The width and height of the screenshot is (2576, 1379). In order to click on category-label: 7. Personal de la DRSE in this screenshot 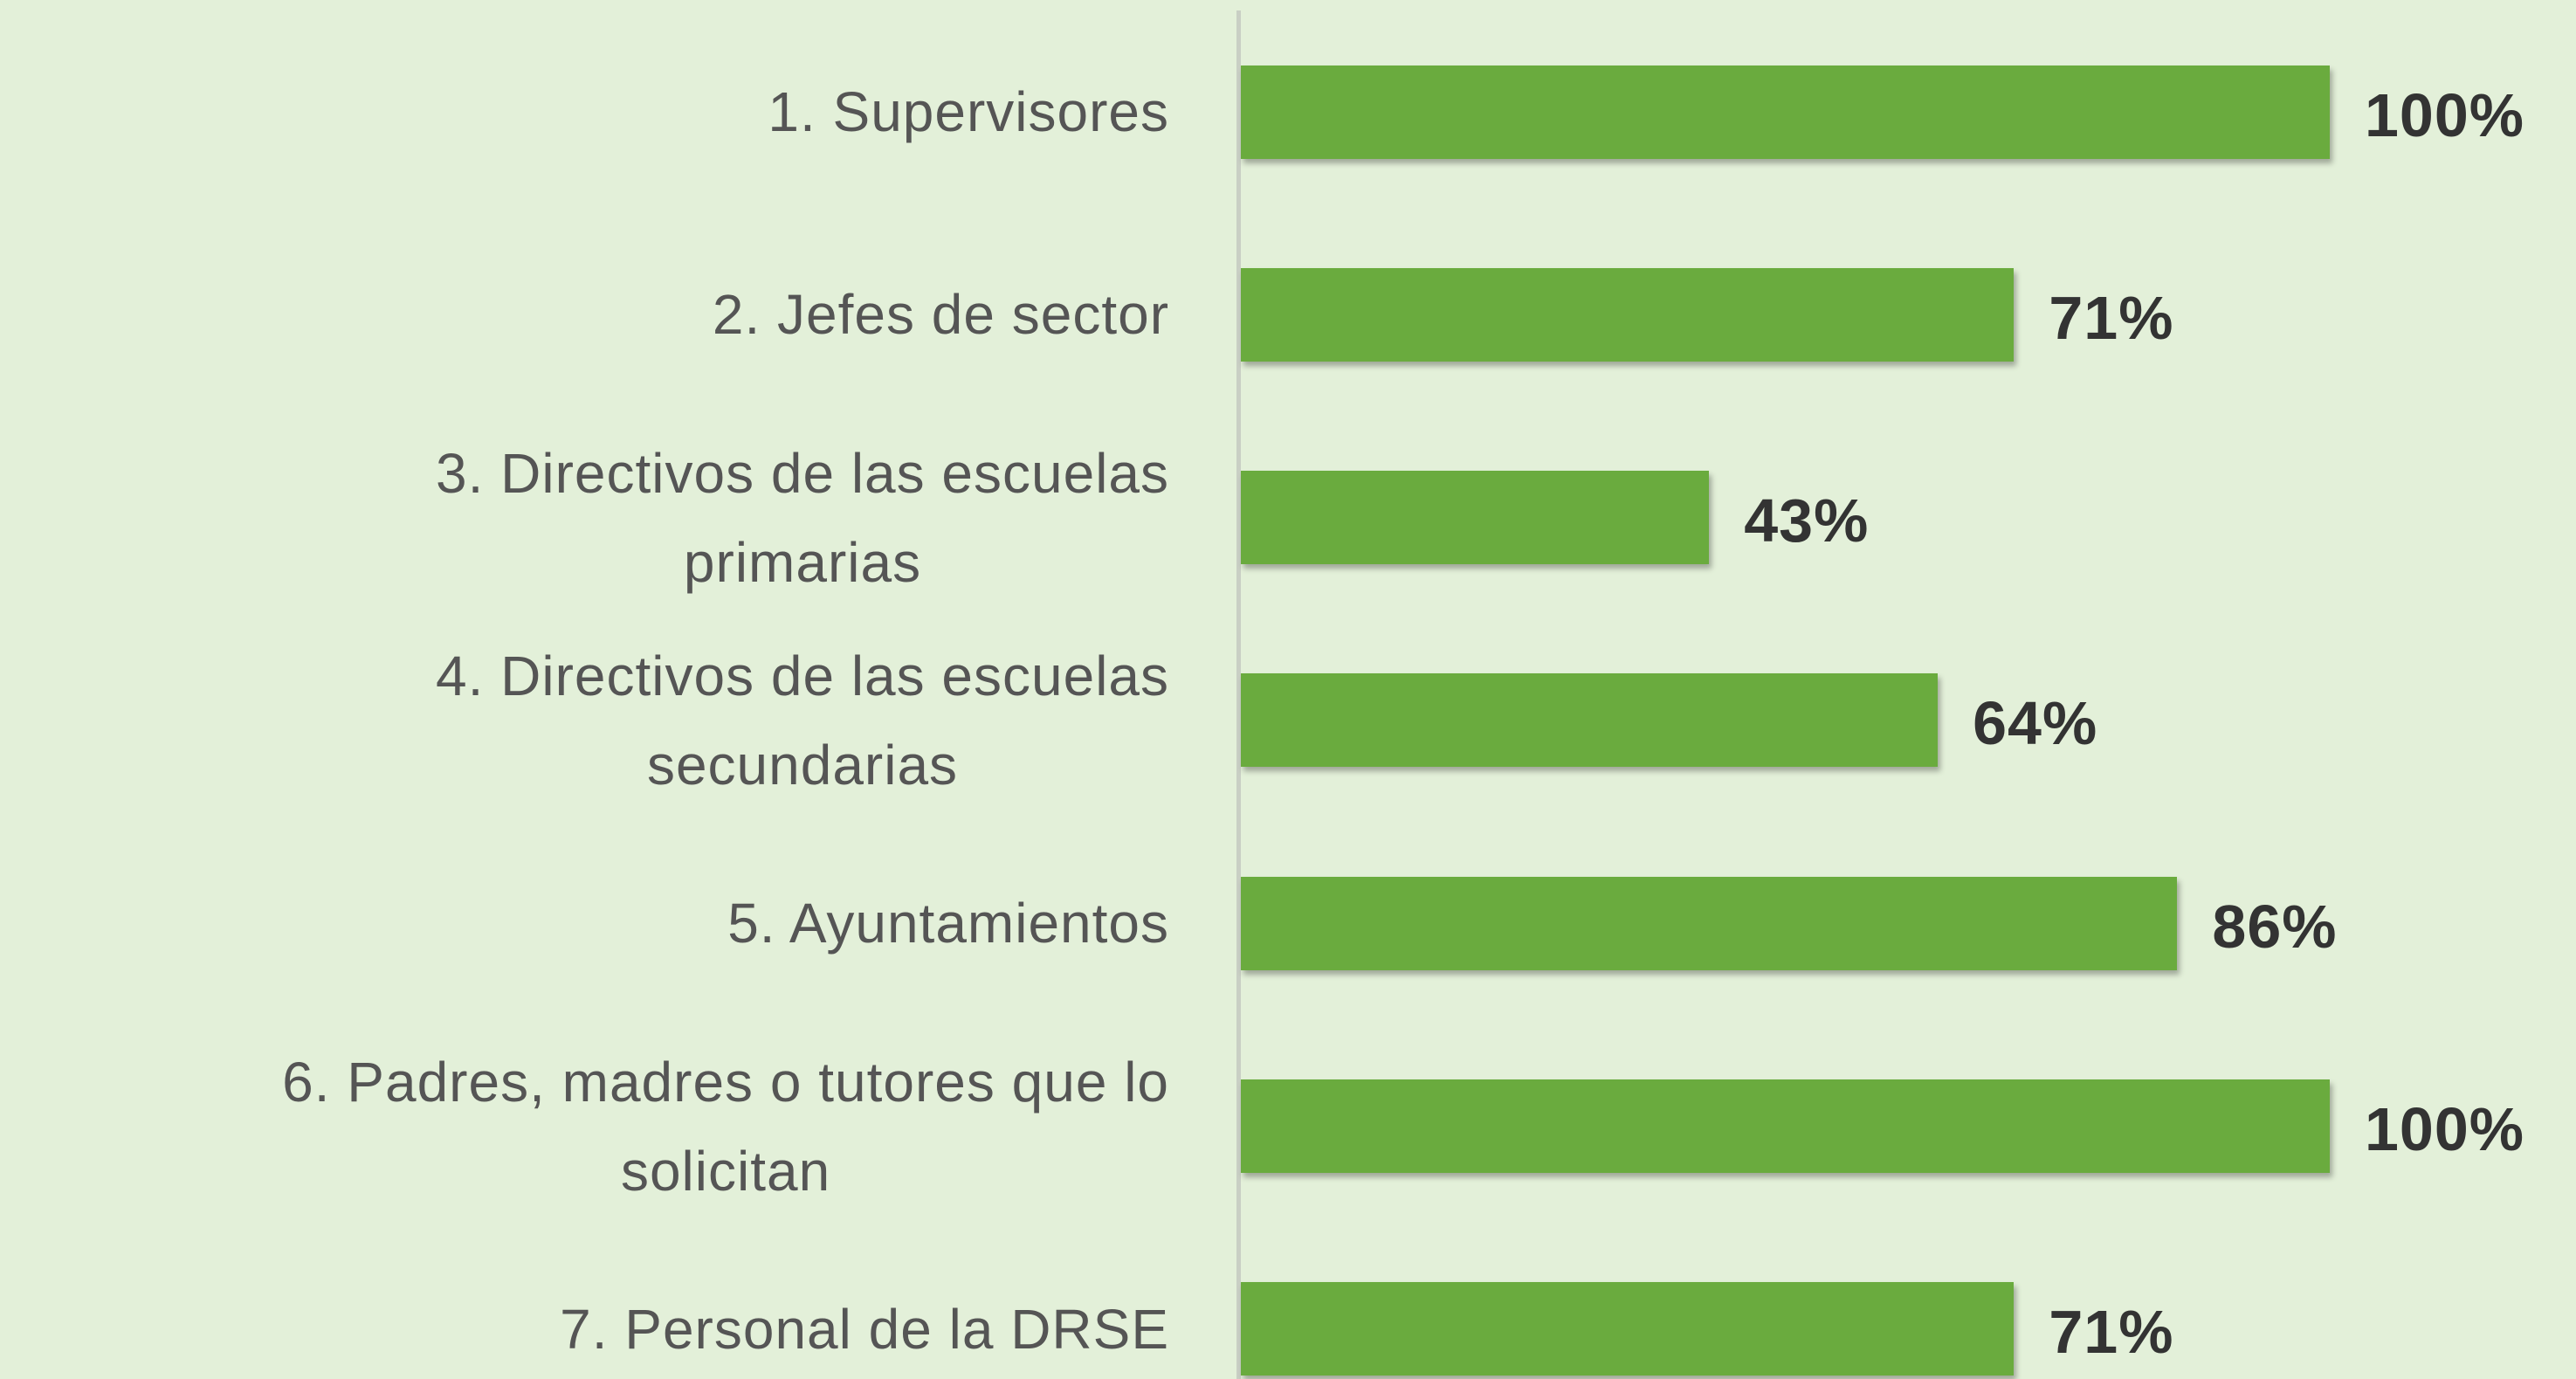, I will do `click(864, 1329)`.